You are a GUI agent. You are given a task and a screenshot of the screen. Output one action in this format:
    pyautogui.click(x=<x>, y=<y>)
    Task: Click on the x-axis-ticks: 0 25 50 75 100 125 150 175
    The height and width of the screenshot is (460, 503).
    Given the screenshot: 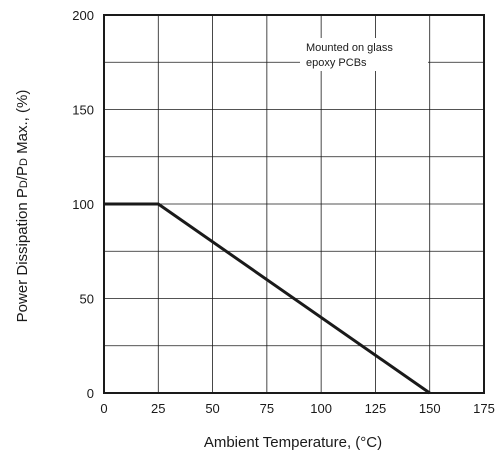 What is the action you would take?
    pyautogui.click(x=297, y=408)
    